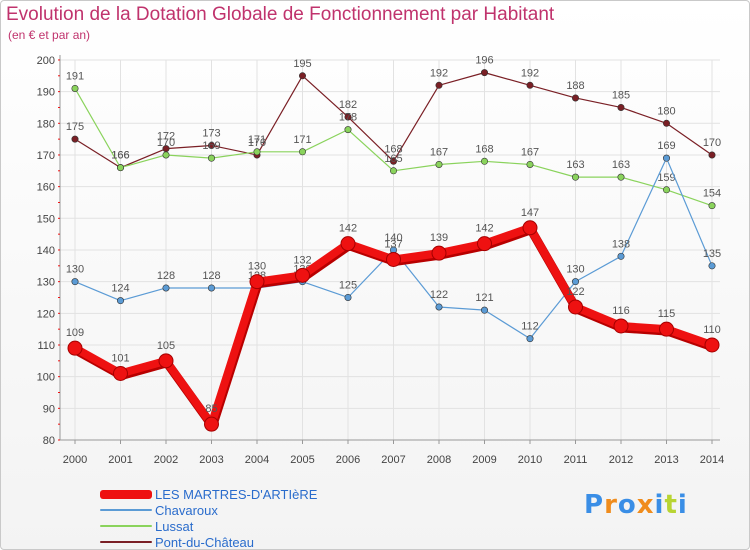  I want to click on x-tick-label: 2001, so click(120, 460).